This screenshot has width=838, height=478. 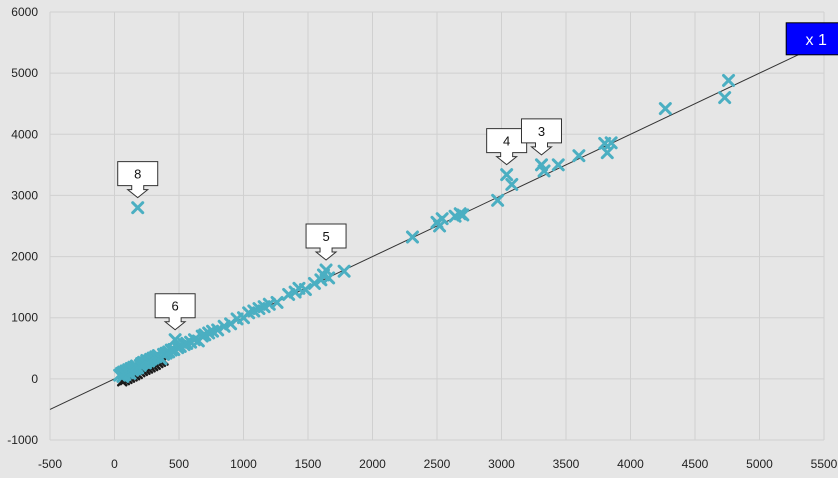 I want to click on x-tick-label: -500, so click(x=50, y=464).